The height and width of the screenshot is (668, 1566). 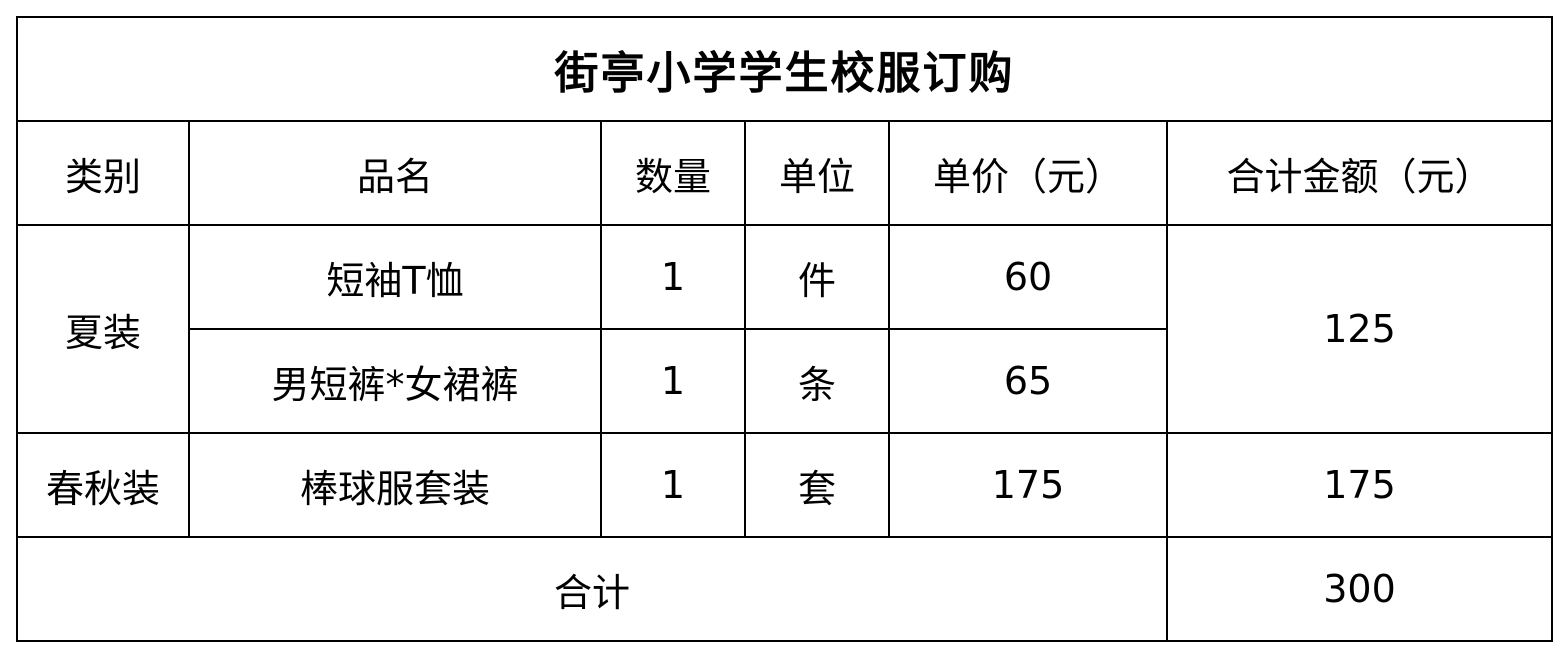 What do you see at coordinates (1028, 485) in the screenshot?
I see `row-price: 175` at bounding box center [1028, 485].